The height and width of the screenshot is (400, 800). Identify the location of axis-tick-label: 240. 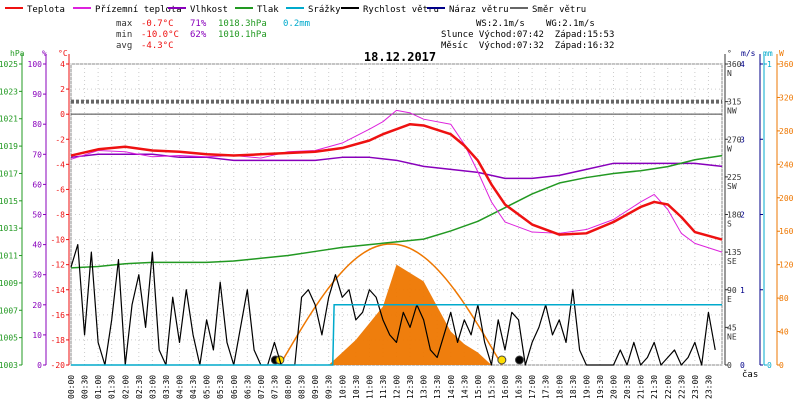
(786, 164).